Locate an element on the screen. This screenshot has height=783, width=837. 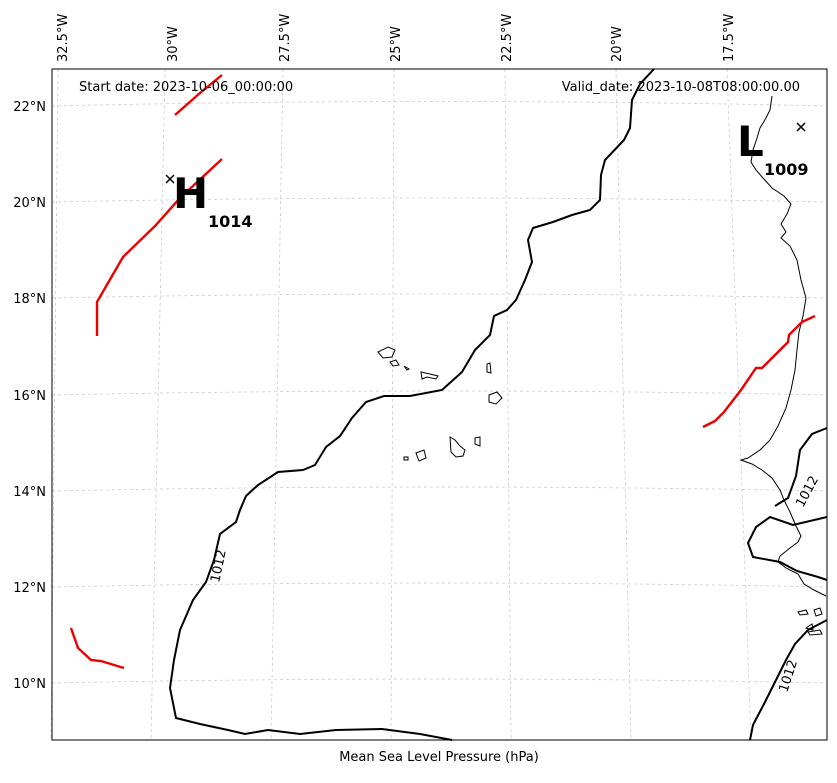
high-pressure-center: H 1014 is located at coordinates (209, 200).